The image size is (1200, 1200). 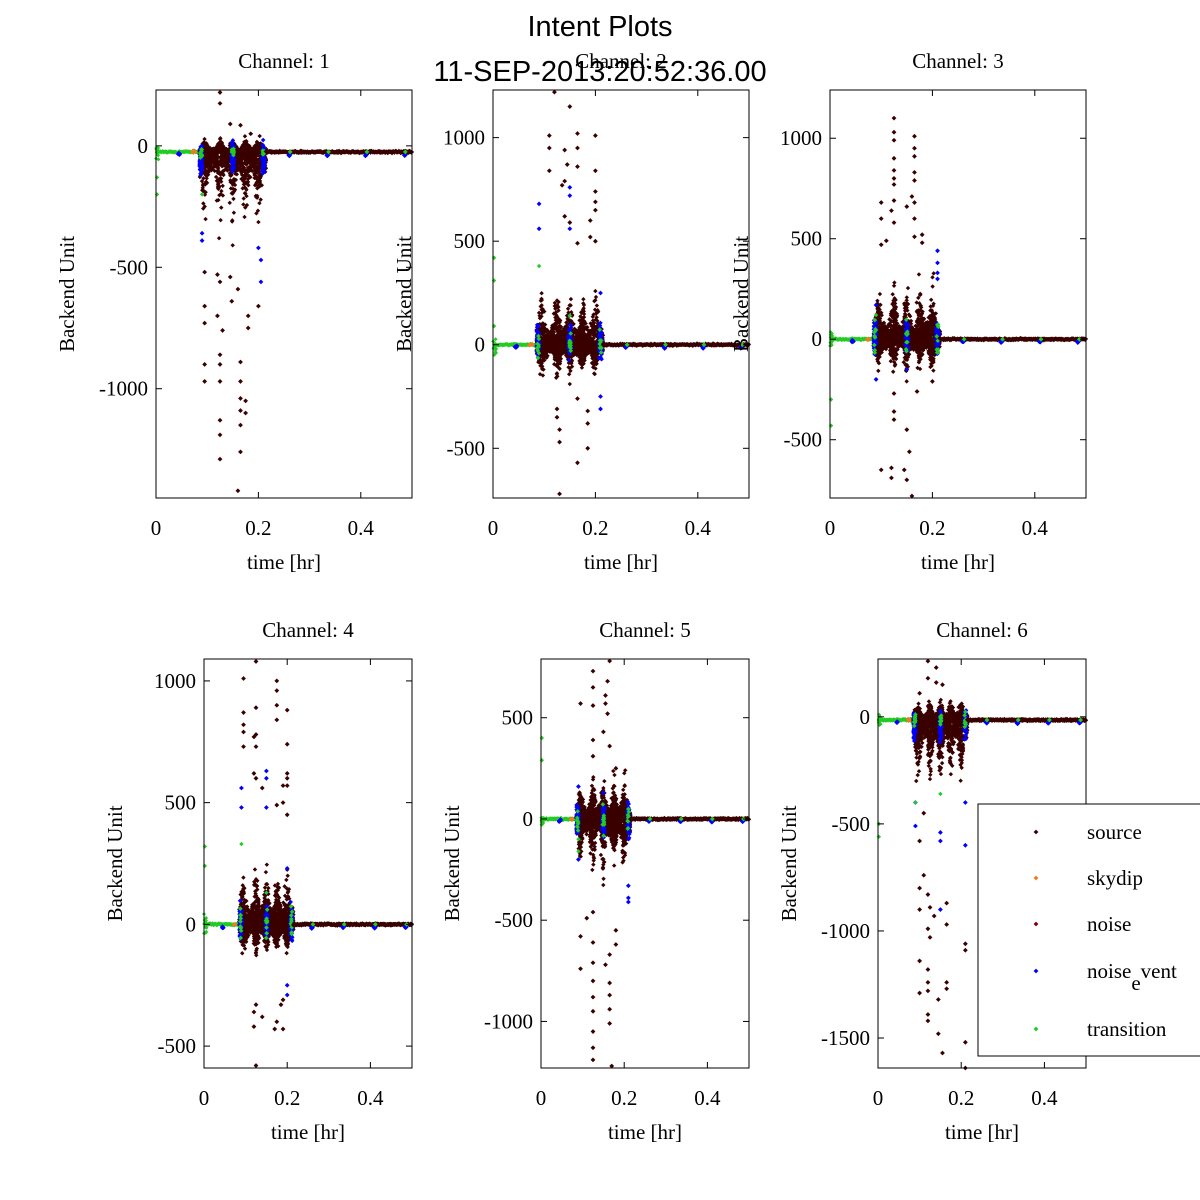 What do you see at coordinates (258, 528) in the screenshot?
I see `x-tick-label: 0.2` at bounding box center [258, 528].